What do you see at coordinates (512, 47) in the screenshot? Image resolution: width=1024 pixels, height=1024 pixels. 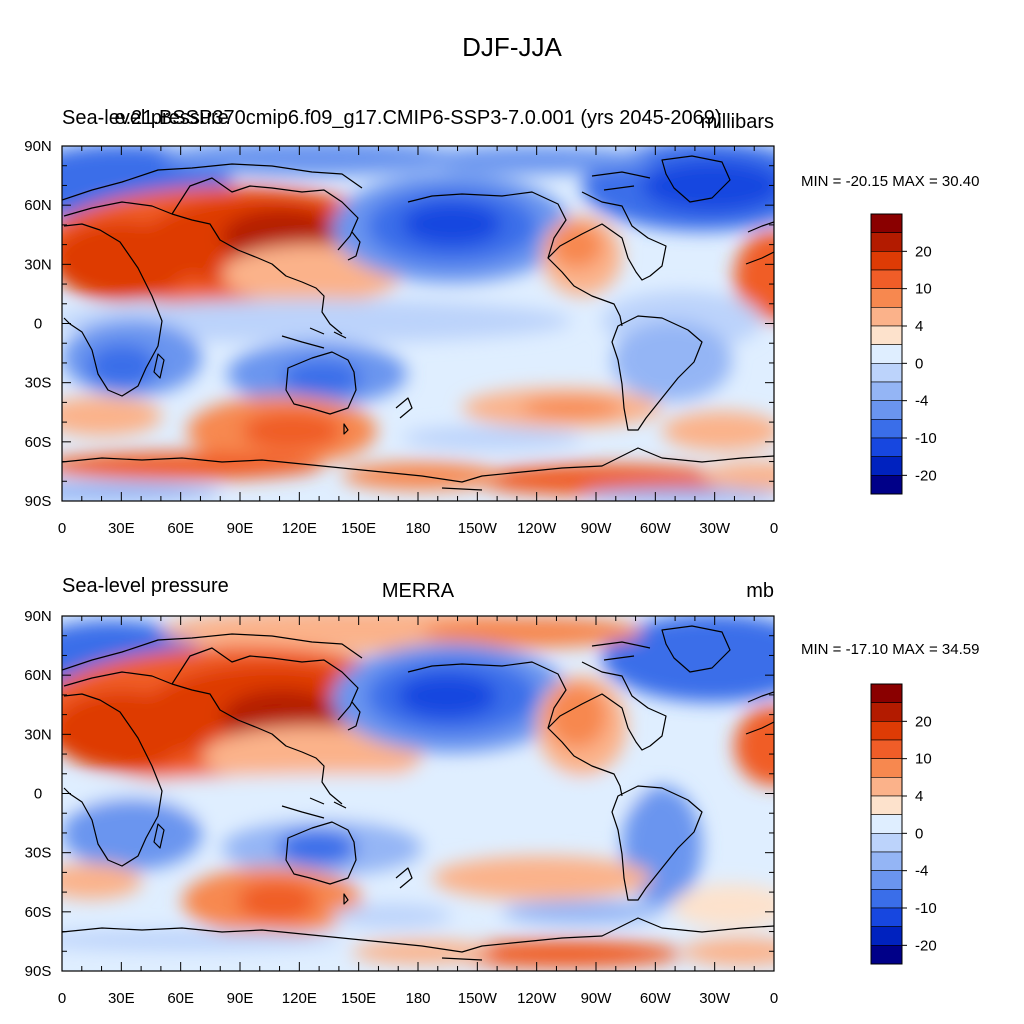 I see `figure-title: DJF-JJA` at bounding box center [512, 47].